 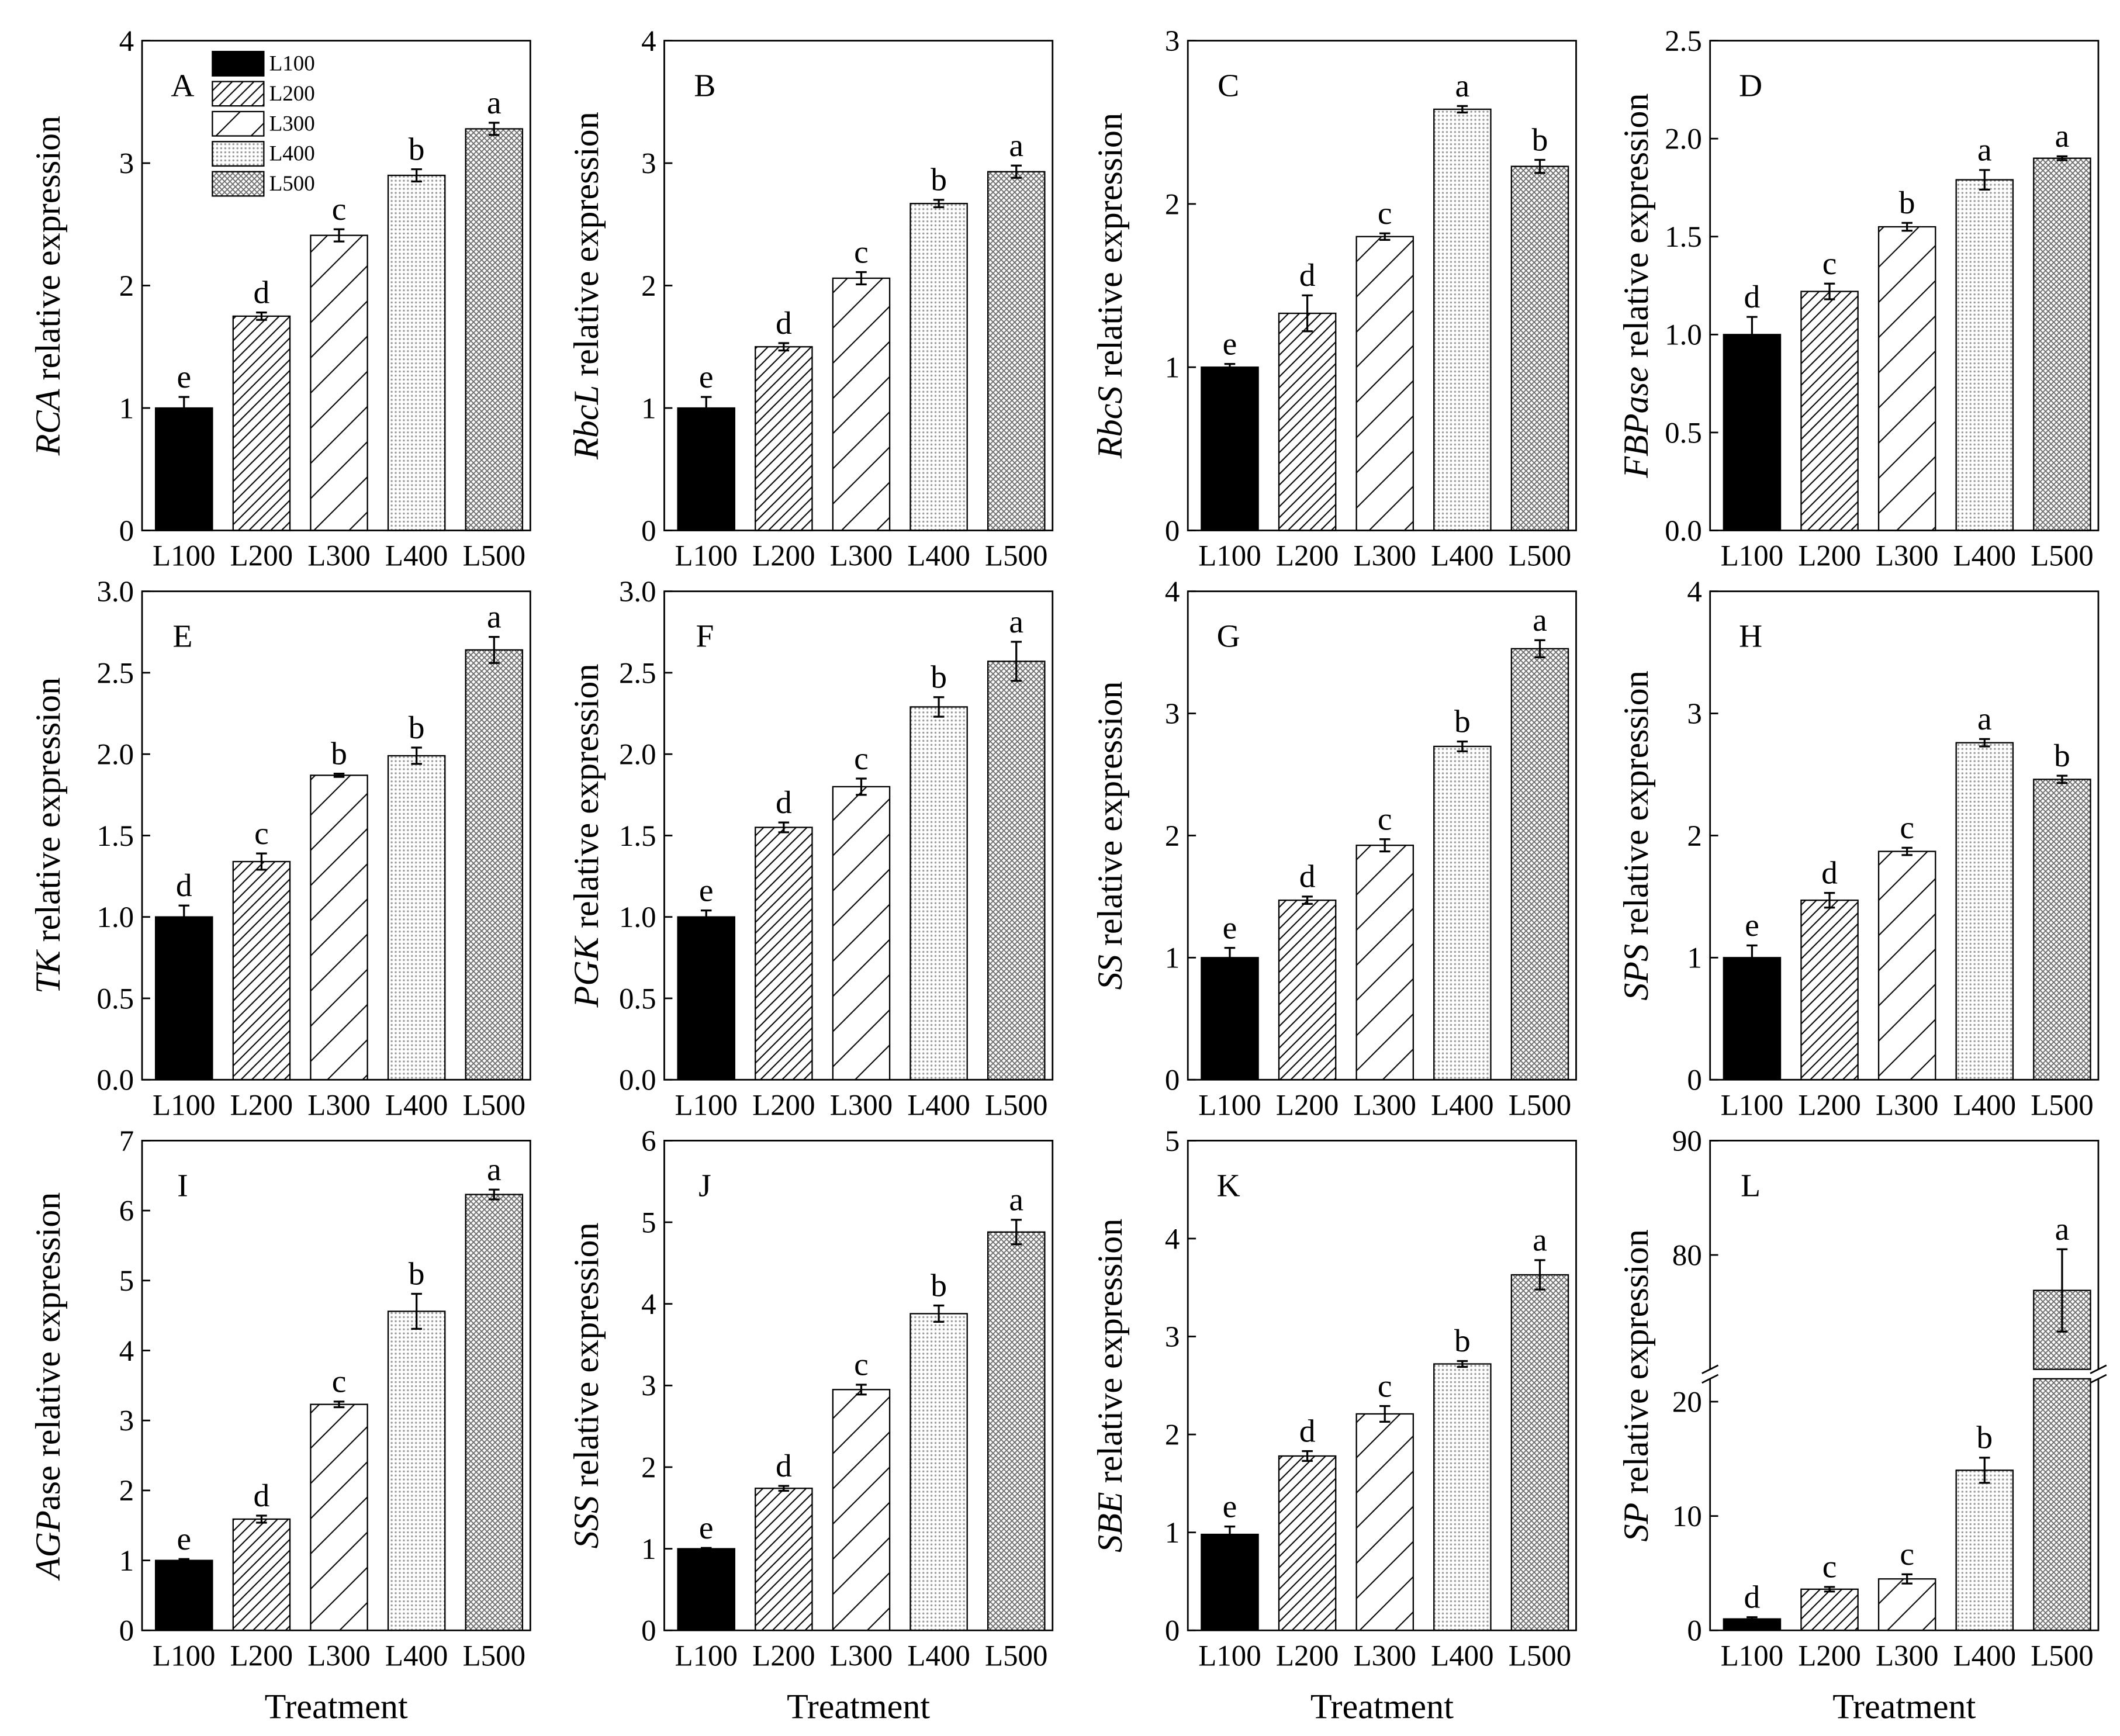 I want to click on error-bar-I-L500, so click(x=494, y=1194).